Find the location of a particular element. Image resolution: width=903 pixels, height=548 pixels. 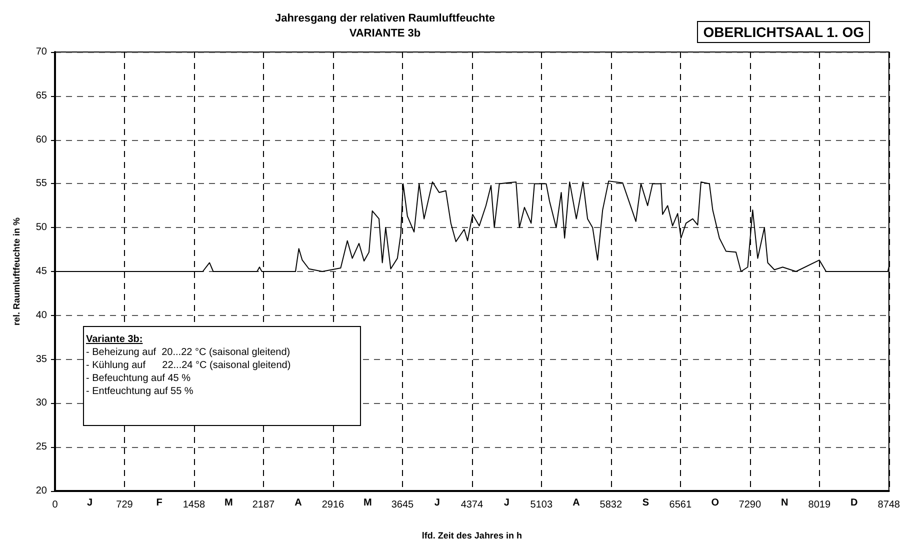

y-tick-label: 70 is located at coordinates (42, 52).